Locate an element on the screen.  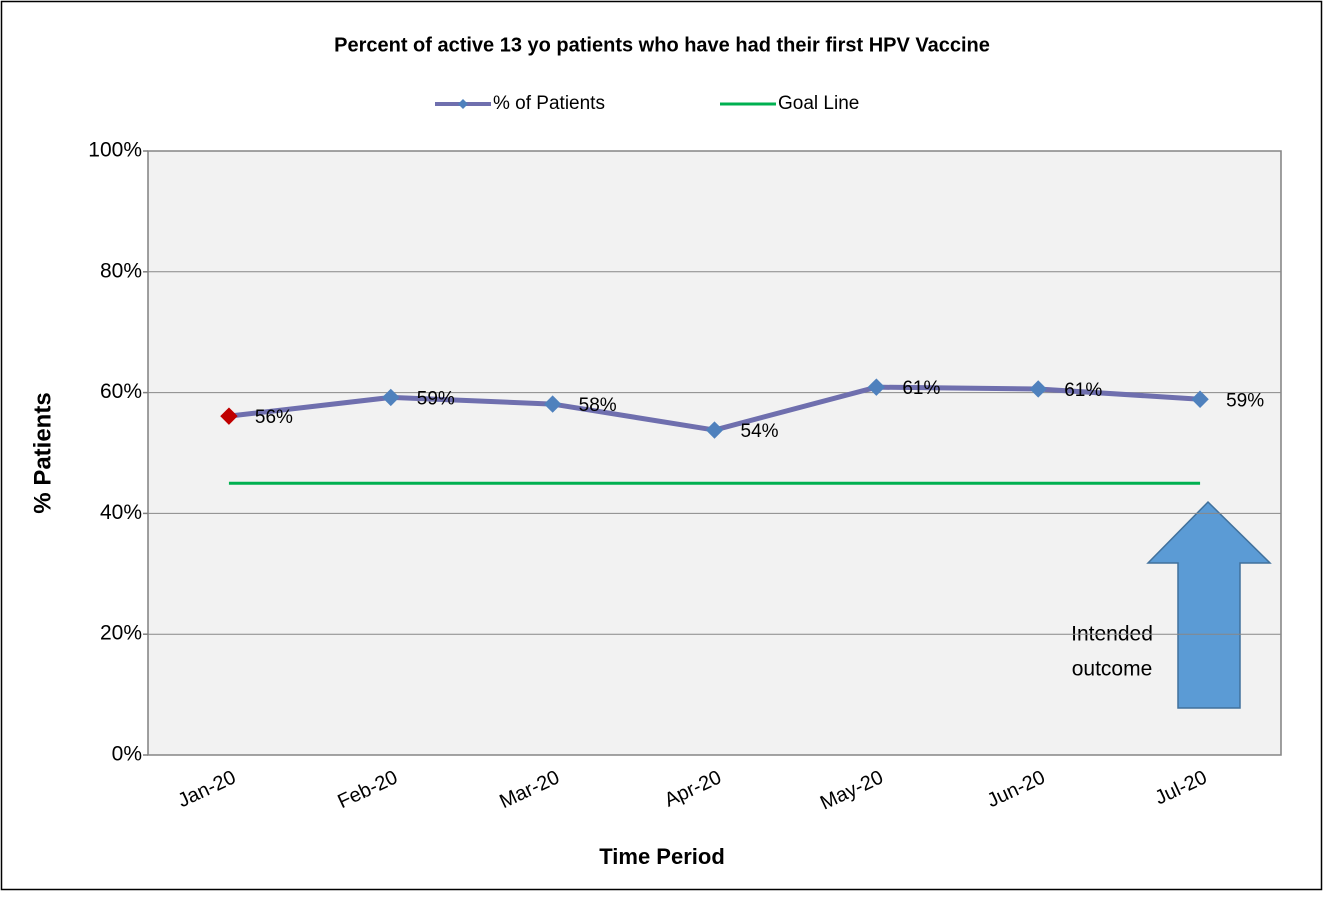
marks: 56% 59% 58% 54% 61% 61% 59% is located at coordinates (742, 431).